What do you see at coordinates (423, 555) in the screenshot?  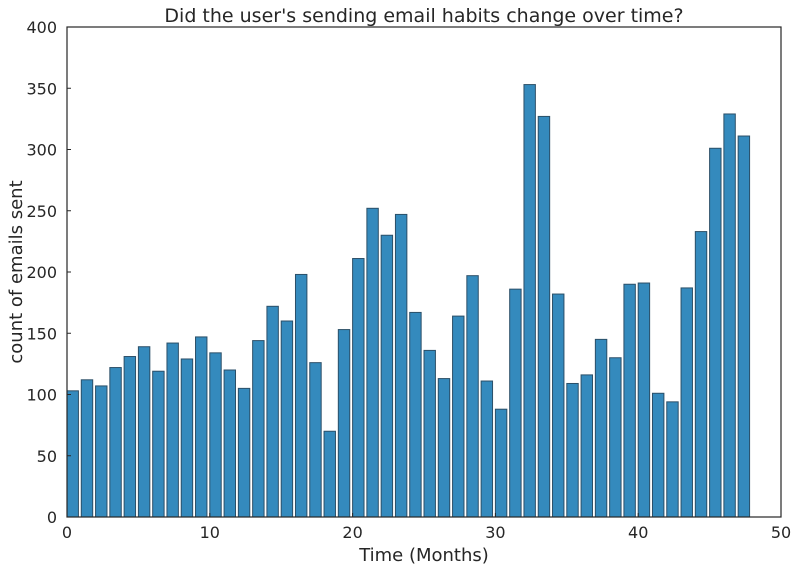 I see `x-axis-label: Time (Months)` at bounding box center [423, 555].